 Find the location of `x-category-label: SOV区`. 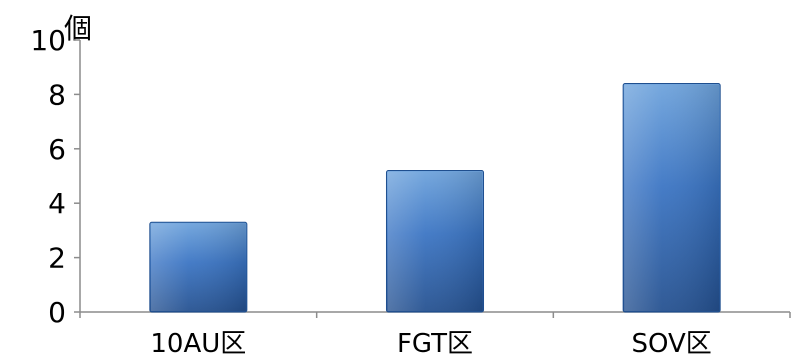

x-category-label: SOV区 is located at coordinates (672, 344).